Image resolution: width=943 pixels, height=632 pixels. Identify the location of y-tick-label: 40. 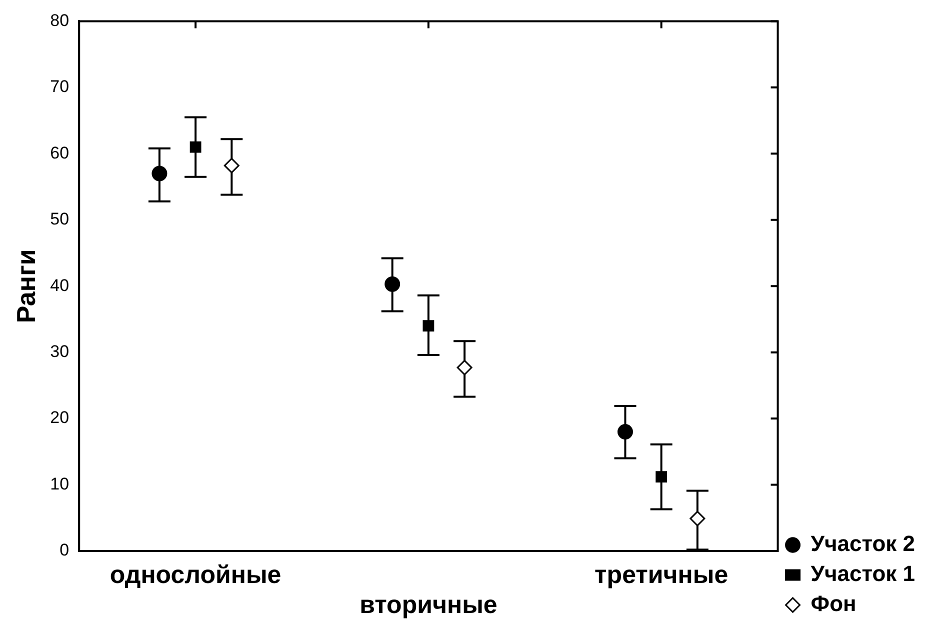
(60, 285).